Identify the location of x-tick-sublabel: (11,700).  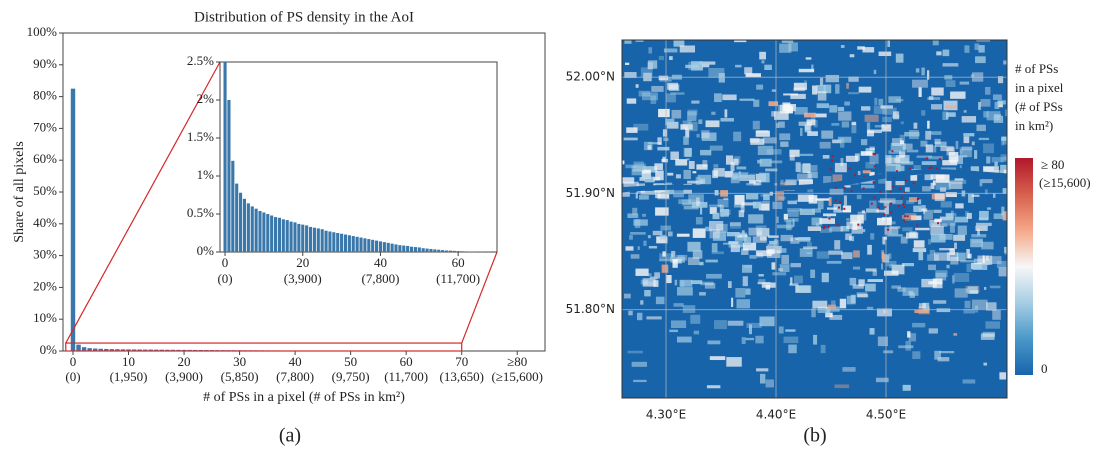
(458, 278).